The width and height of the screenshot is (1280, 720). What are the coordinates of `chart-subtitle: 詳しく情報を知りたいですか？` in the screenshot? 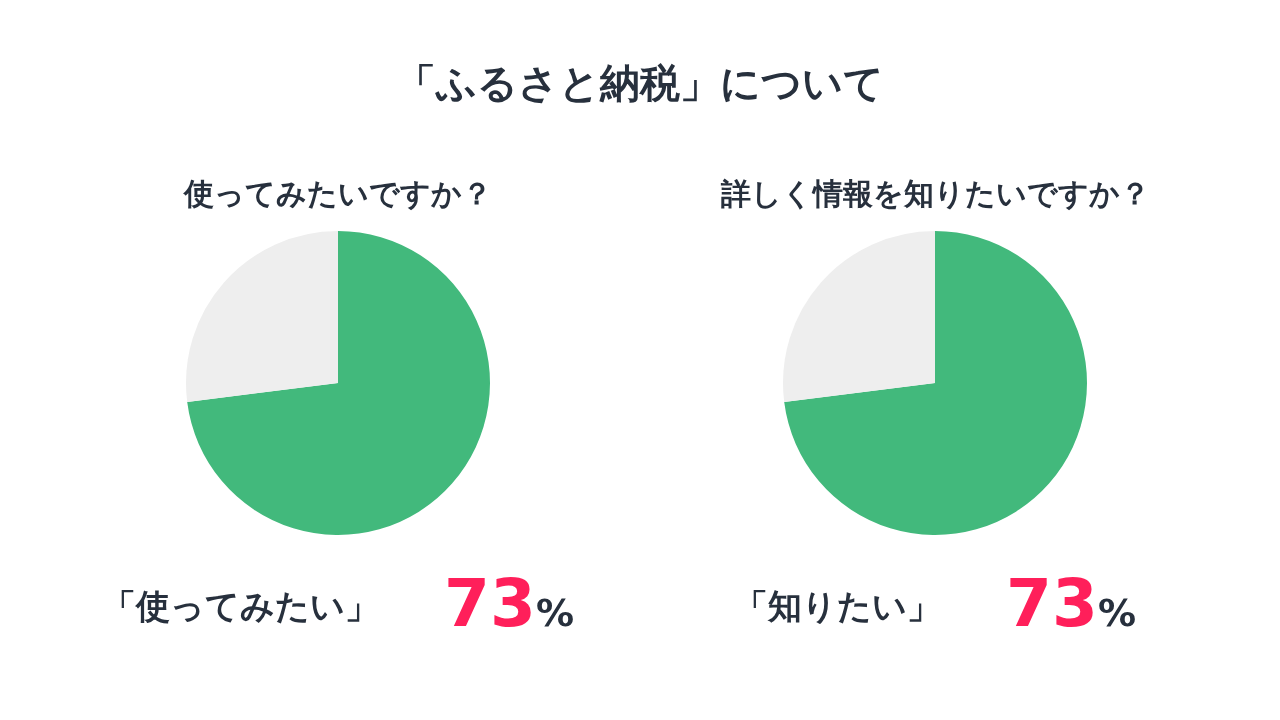 It's located at (935, 194).